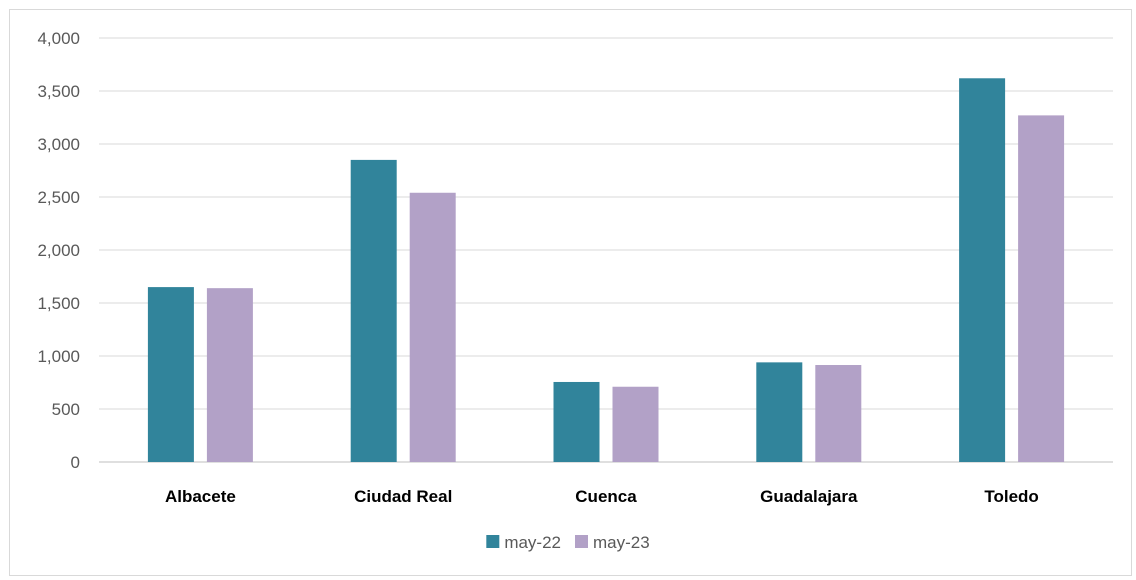 This screenshot has width=1136, height=580. I want to click on y-tick-label: 3,000, so click(58, 144).